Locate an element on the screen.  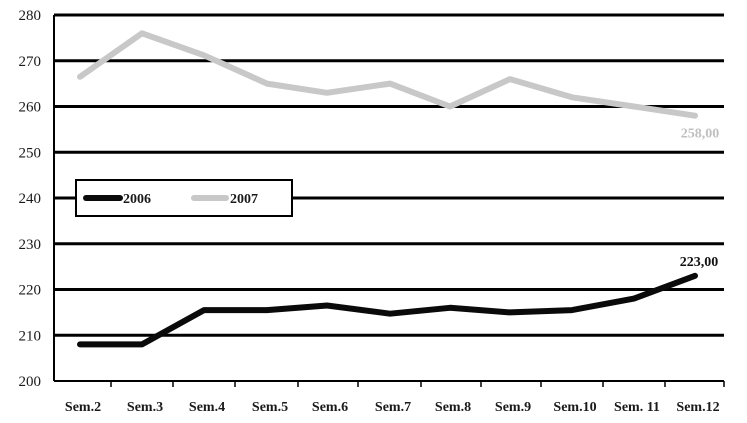
y-tick-labels: 200 210 220 230 240 250 260 270 280 is located at coordinates (30, 199).